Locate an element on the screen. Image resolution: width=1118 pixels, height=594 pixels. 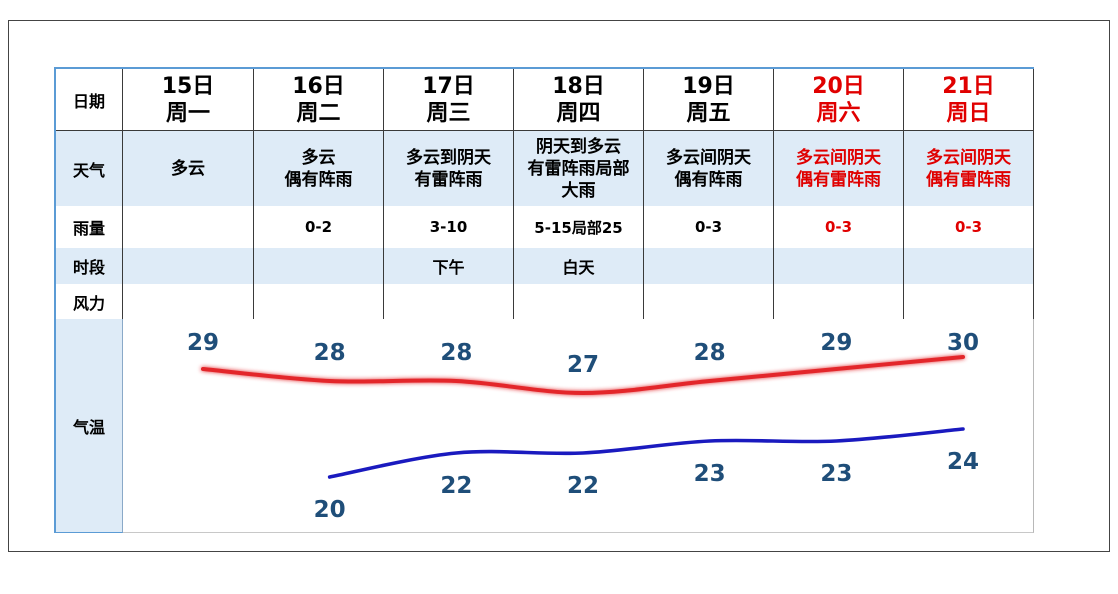
weather-cell-21: 多云间阴天 偶有雷阵雨 is located at coordinates (969, 168).